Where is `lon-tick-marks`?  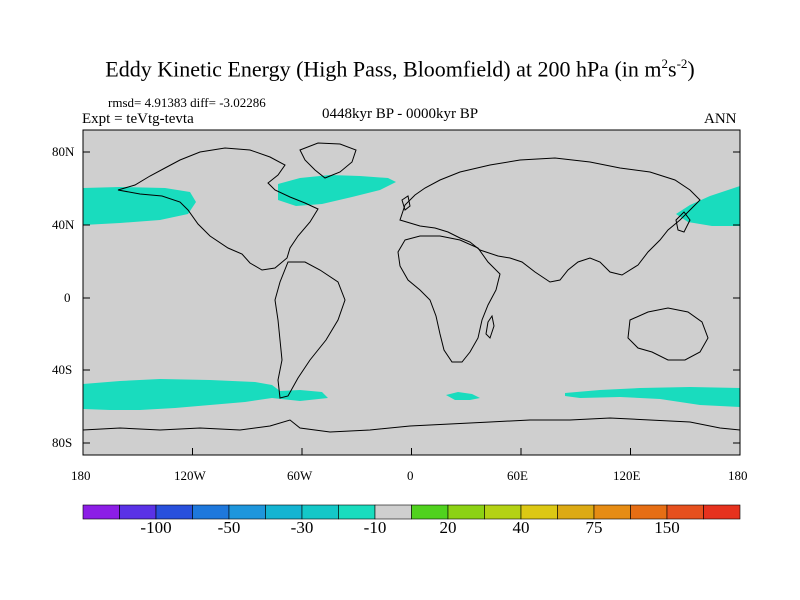
lon-tick-marks is located at coordinates (411, 451).